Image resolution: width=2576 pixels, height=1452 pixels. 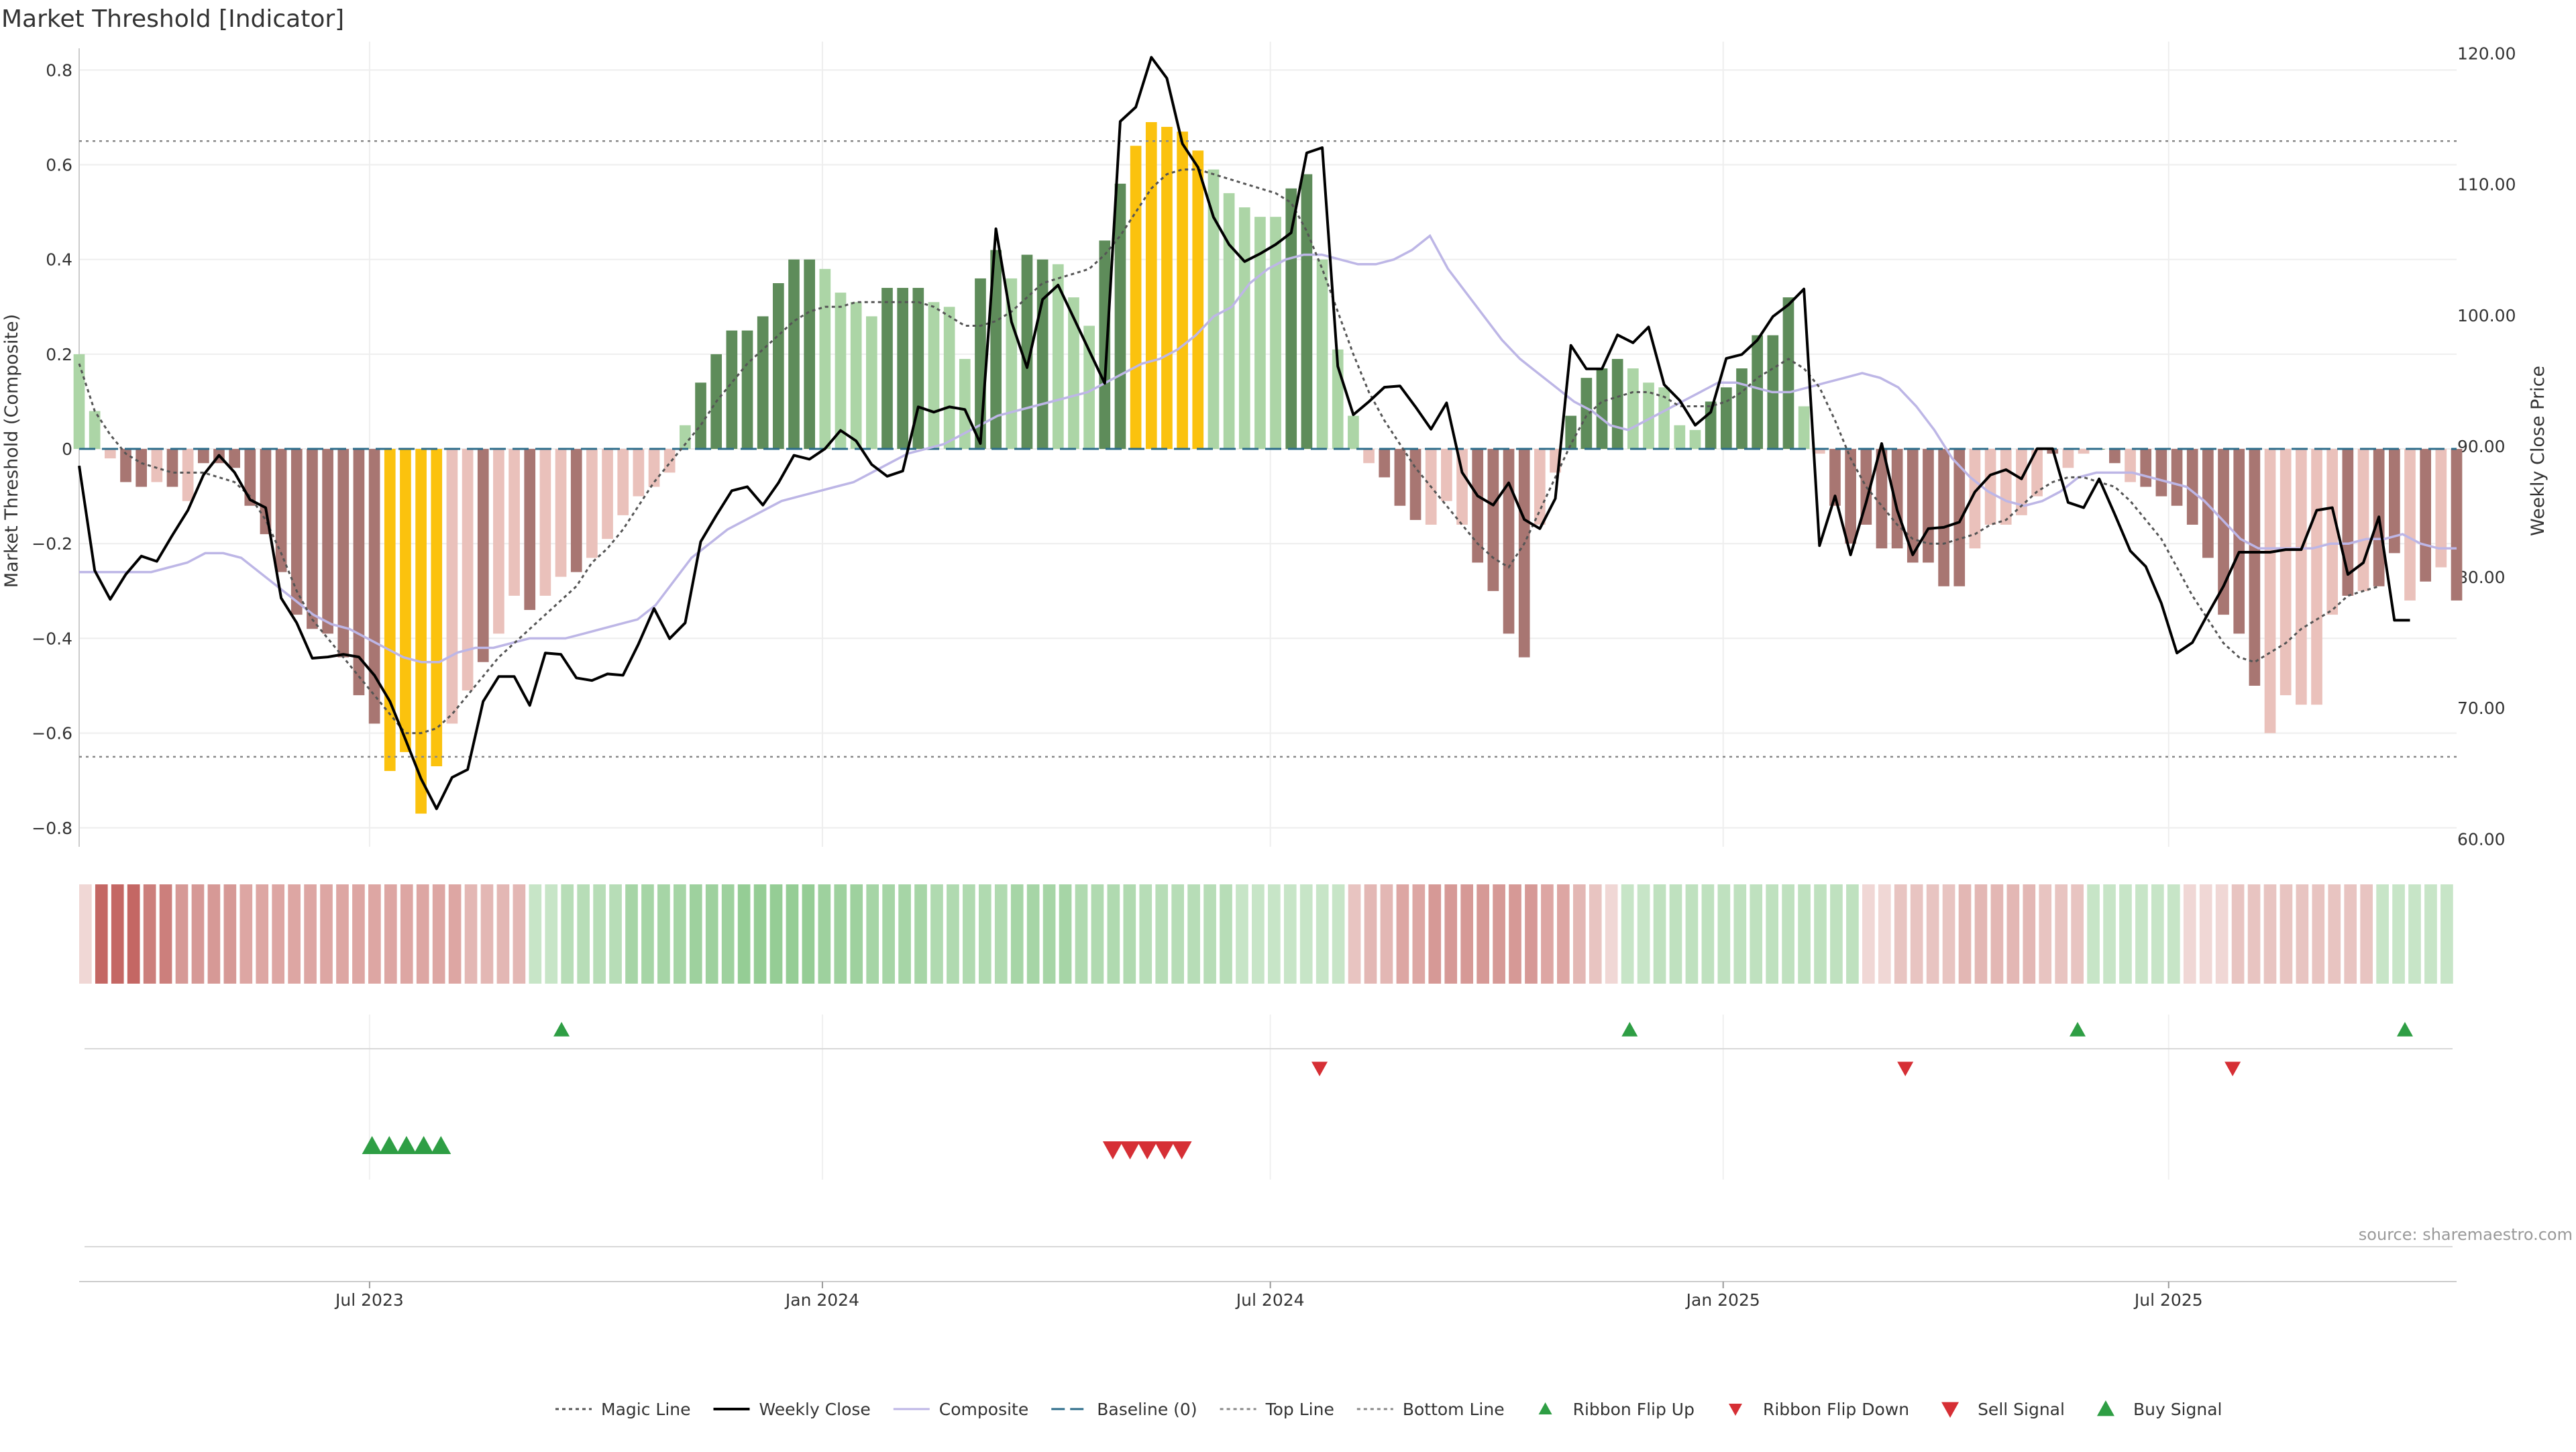 I want to click on y-tick-label: −0.2, so click(x=52, y=544).